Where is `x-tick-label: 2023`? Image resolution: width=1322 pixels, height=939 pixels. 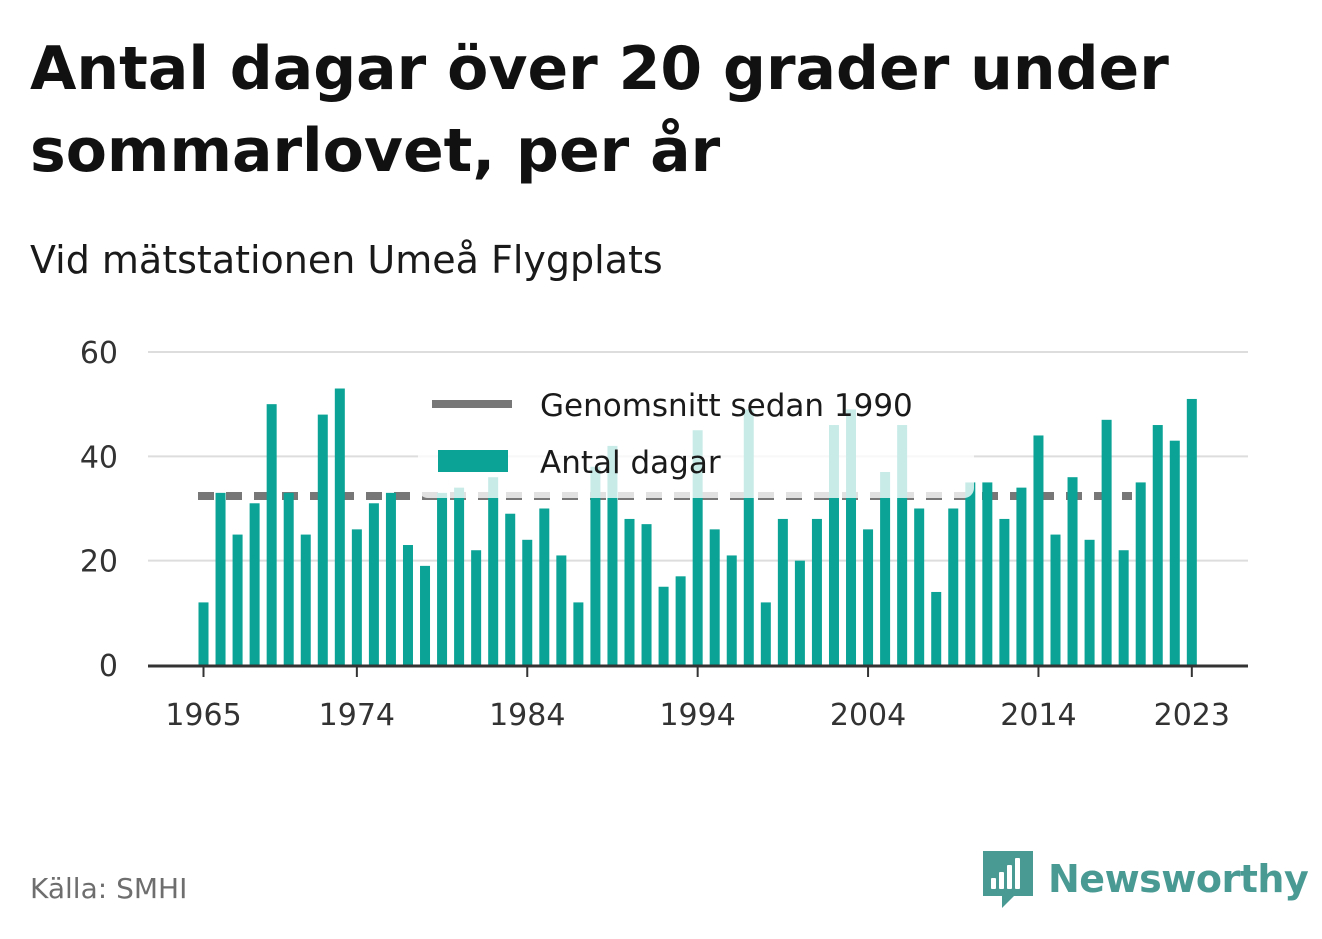
x-tick-label: 2023 is located at coordinates (1192, 715).